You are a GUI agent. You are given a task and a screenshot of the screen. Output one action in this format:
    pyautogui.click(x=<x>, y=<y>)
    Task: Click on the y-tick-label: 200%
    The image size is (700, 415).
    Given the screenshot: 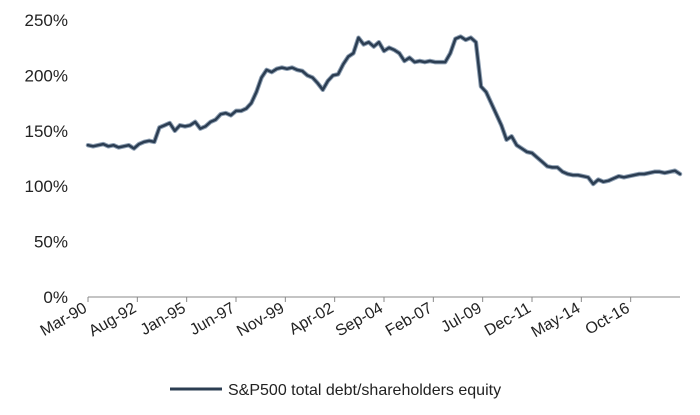 What is the action you would take?
    pyautogui.click(x=46, y=75)
    